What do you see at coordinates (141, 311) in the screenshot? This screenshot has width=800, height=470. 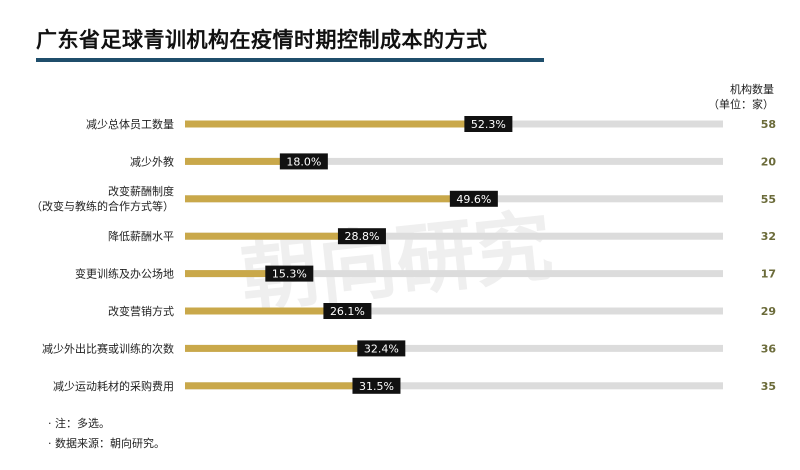 I see `category-label: 改变营销方式` at bounding box center [141, 311].